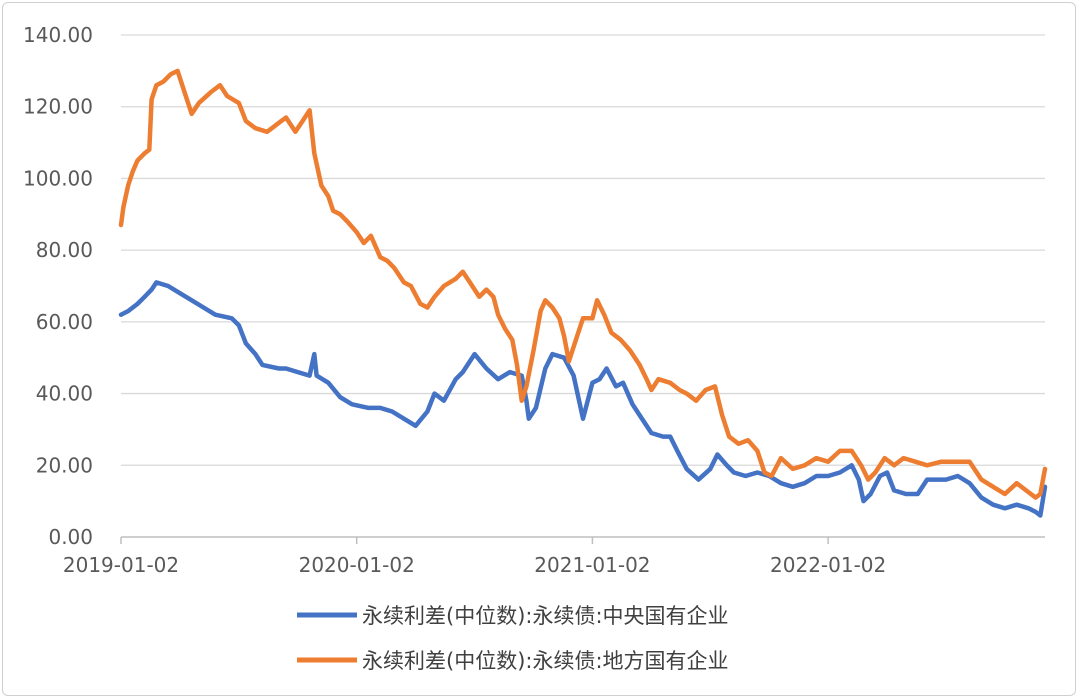 This screenshot has width=1080, height=700. What do you see at coordinates (58, 35) in the screenshot?
I see `y-tick-label: 140.00` at bounding box center [58, 35].